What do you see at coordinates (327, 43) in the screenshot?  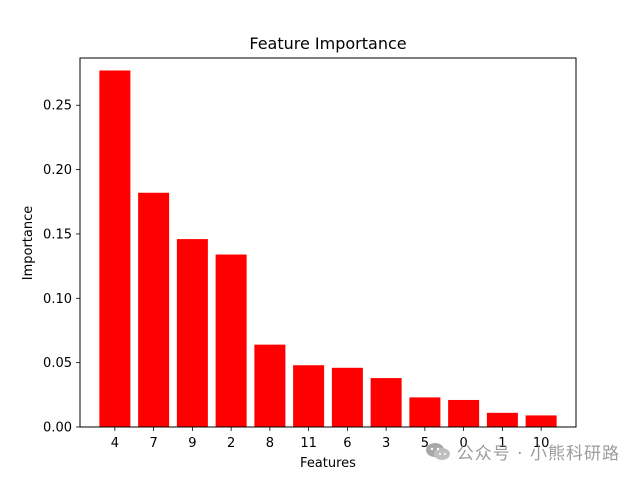 I see `chart-title: Feature Importance` at bounding box center [327, 43].